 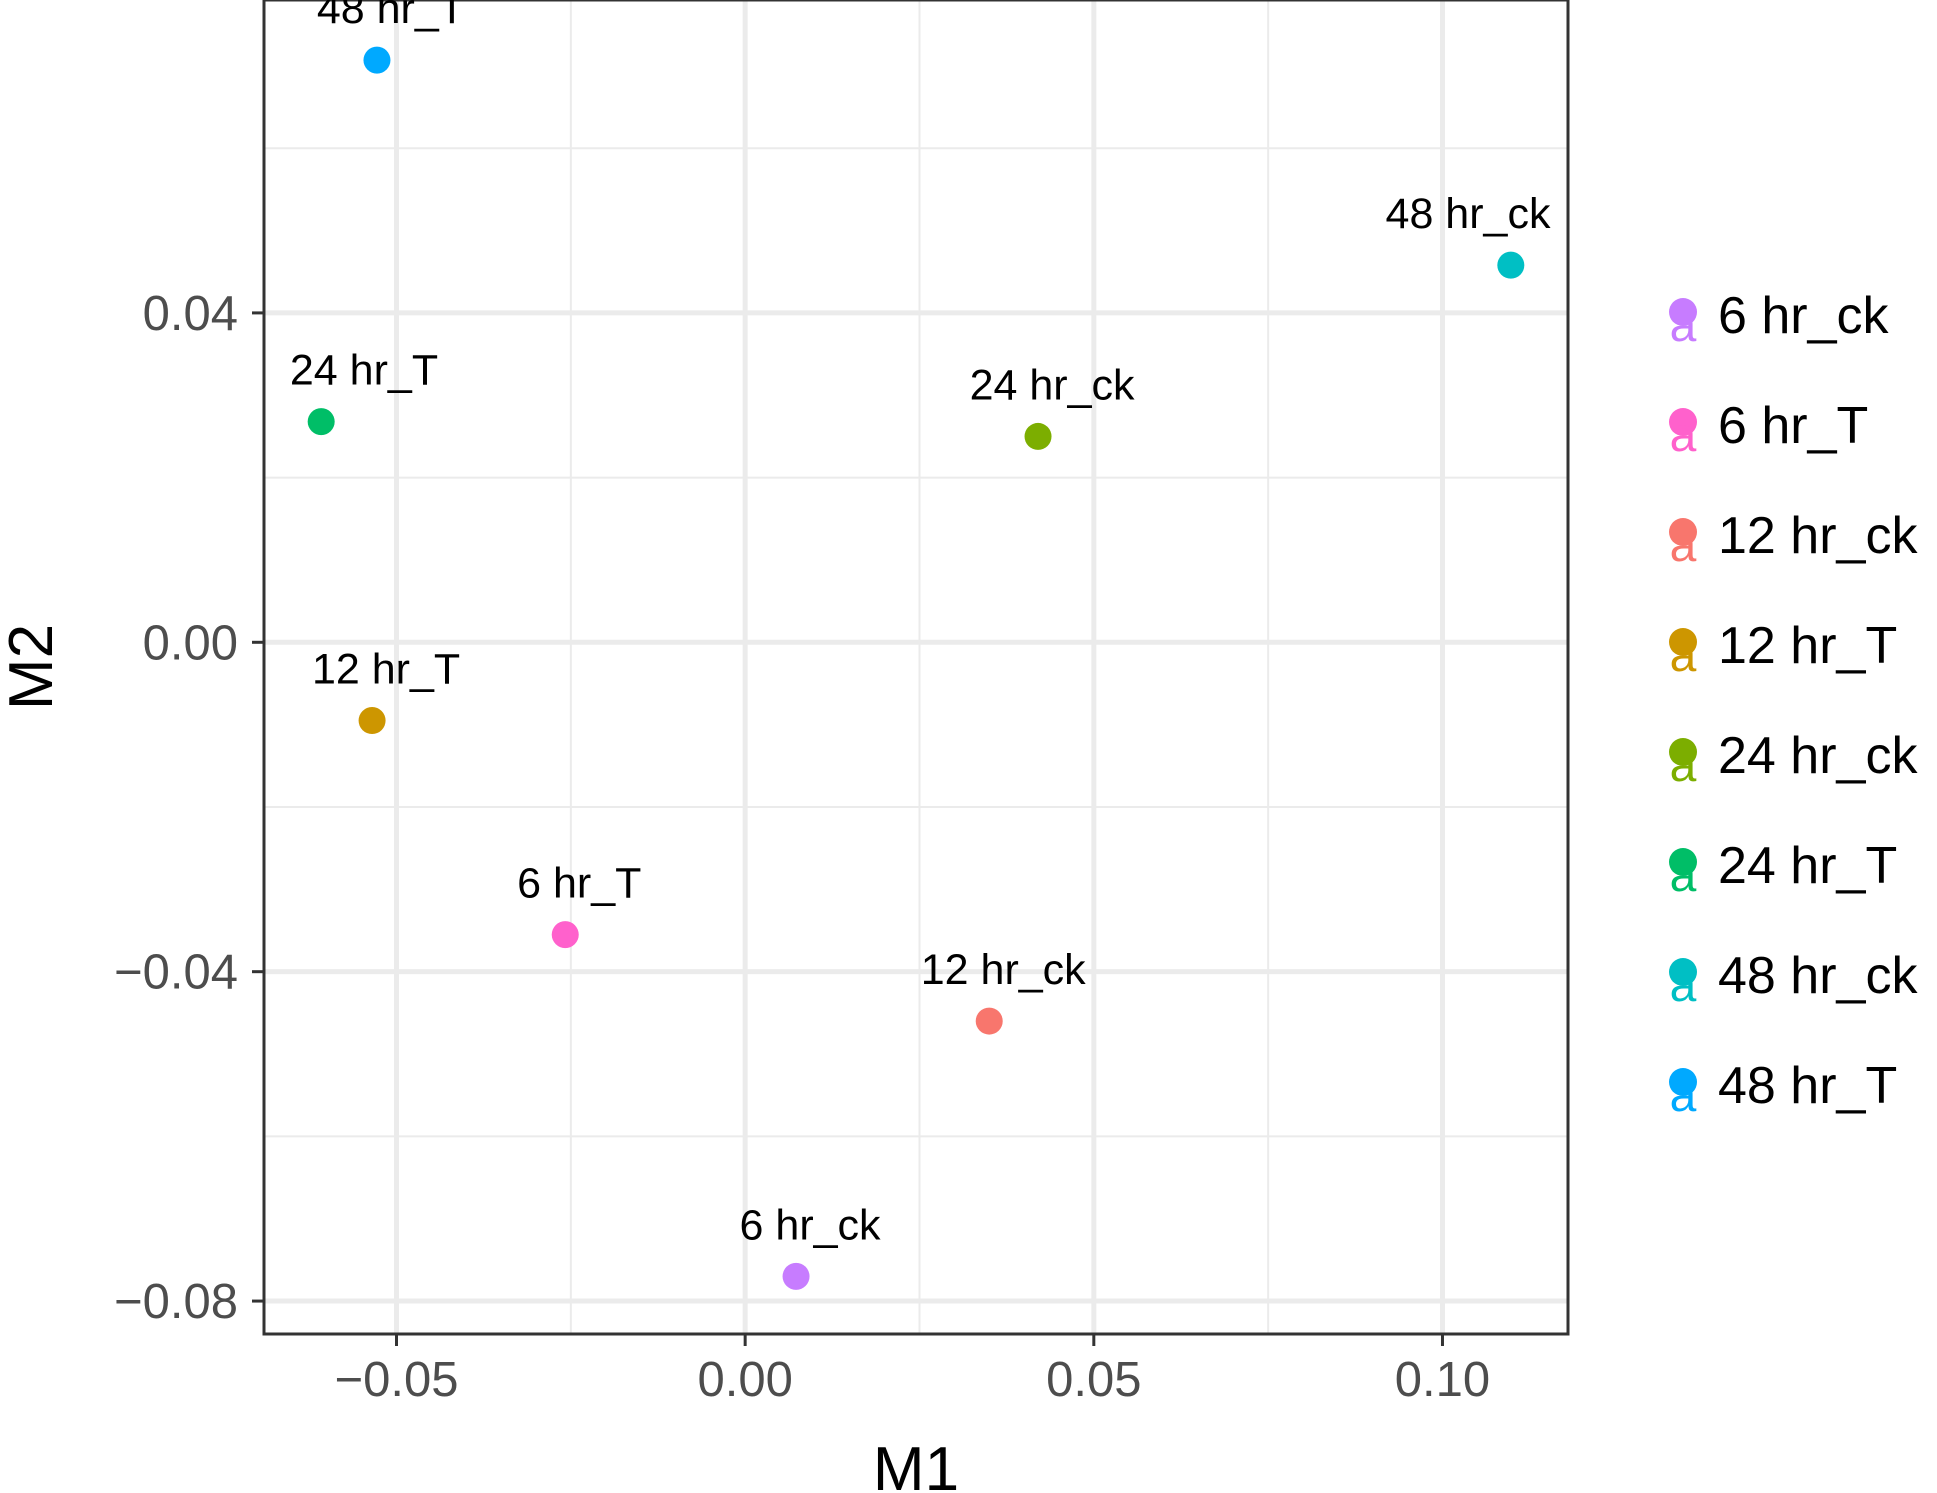 I want to click on legend-label: 12 hr_T, so click(x=1807, y=646).